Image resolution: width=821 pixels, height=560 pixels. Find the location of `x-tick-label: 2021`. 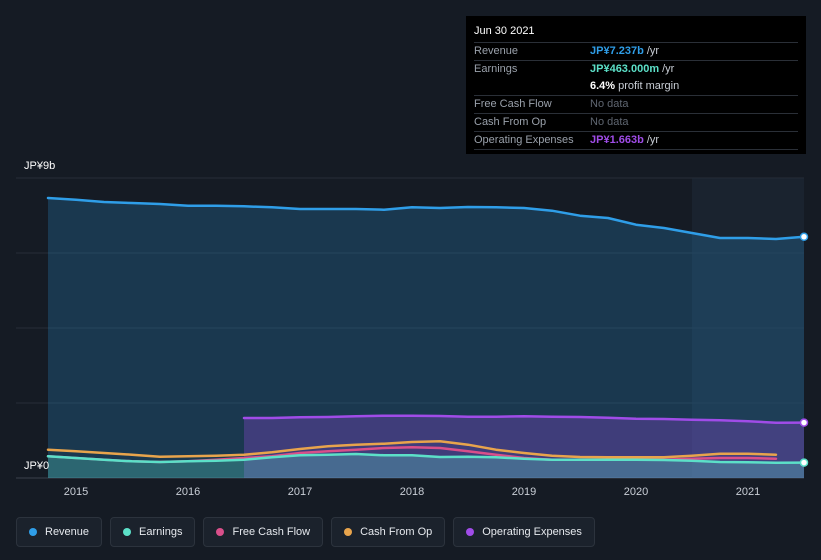

x-tick-label: 2021 is located at coordinates (748, 492).